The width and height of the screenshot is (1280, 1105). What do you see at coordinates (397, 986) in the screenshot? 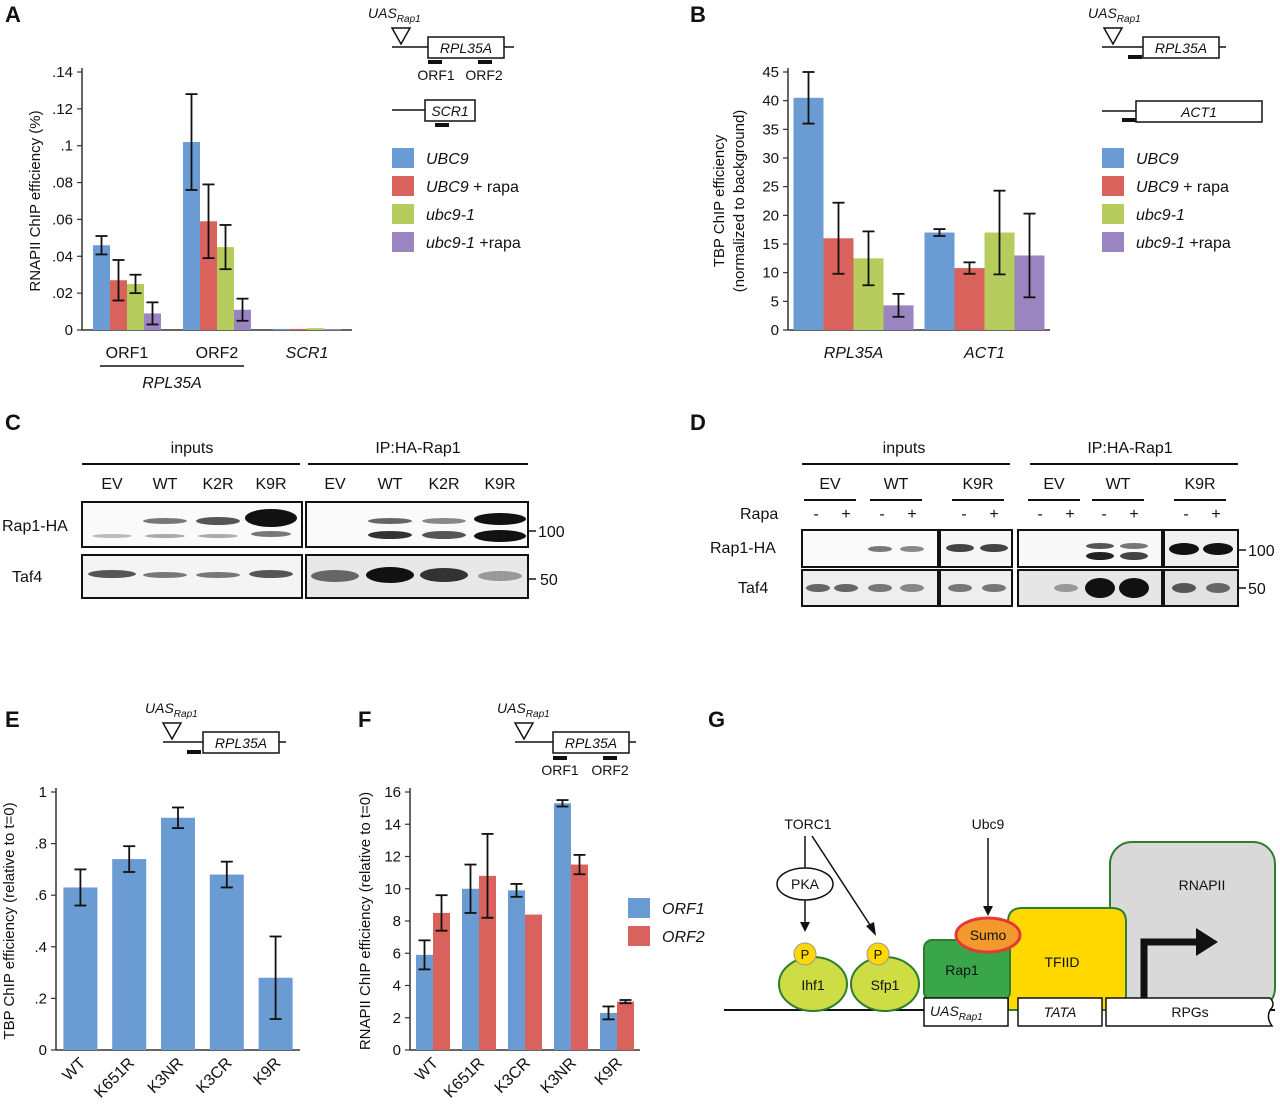
I see `y-tick-label: 4` at bounding box center [397, 986].